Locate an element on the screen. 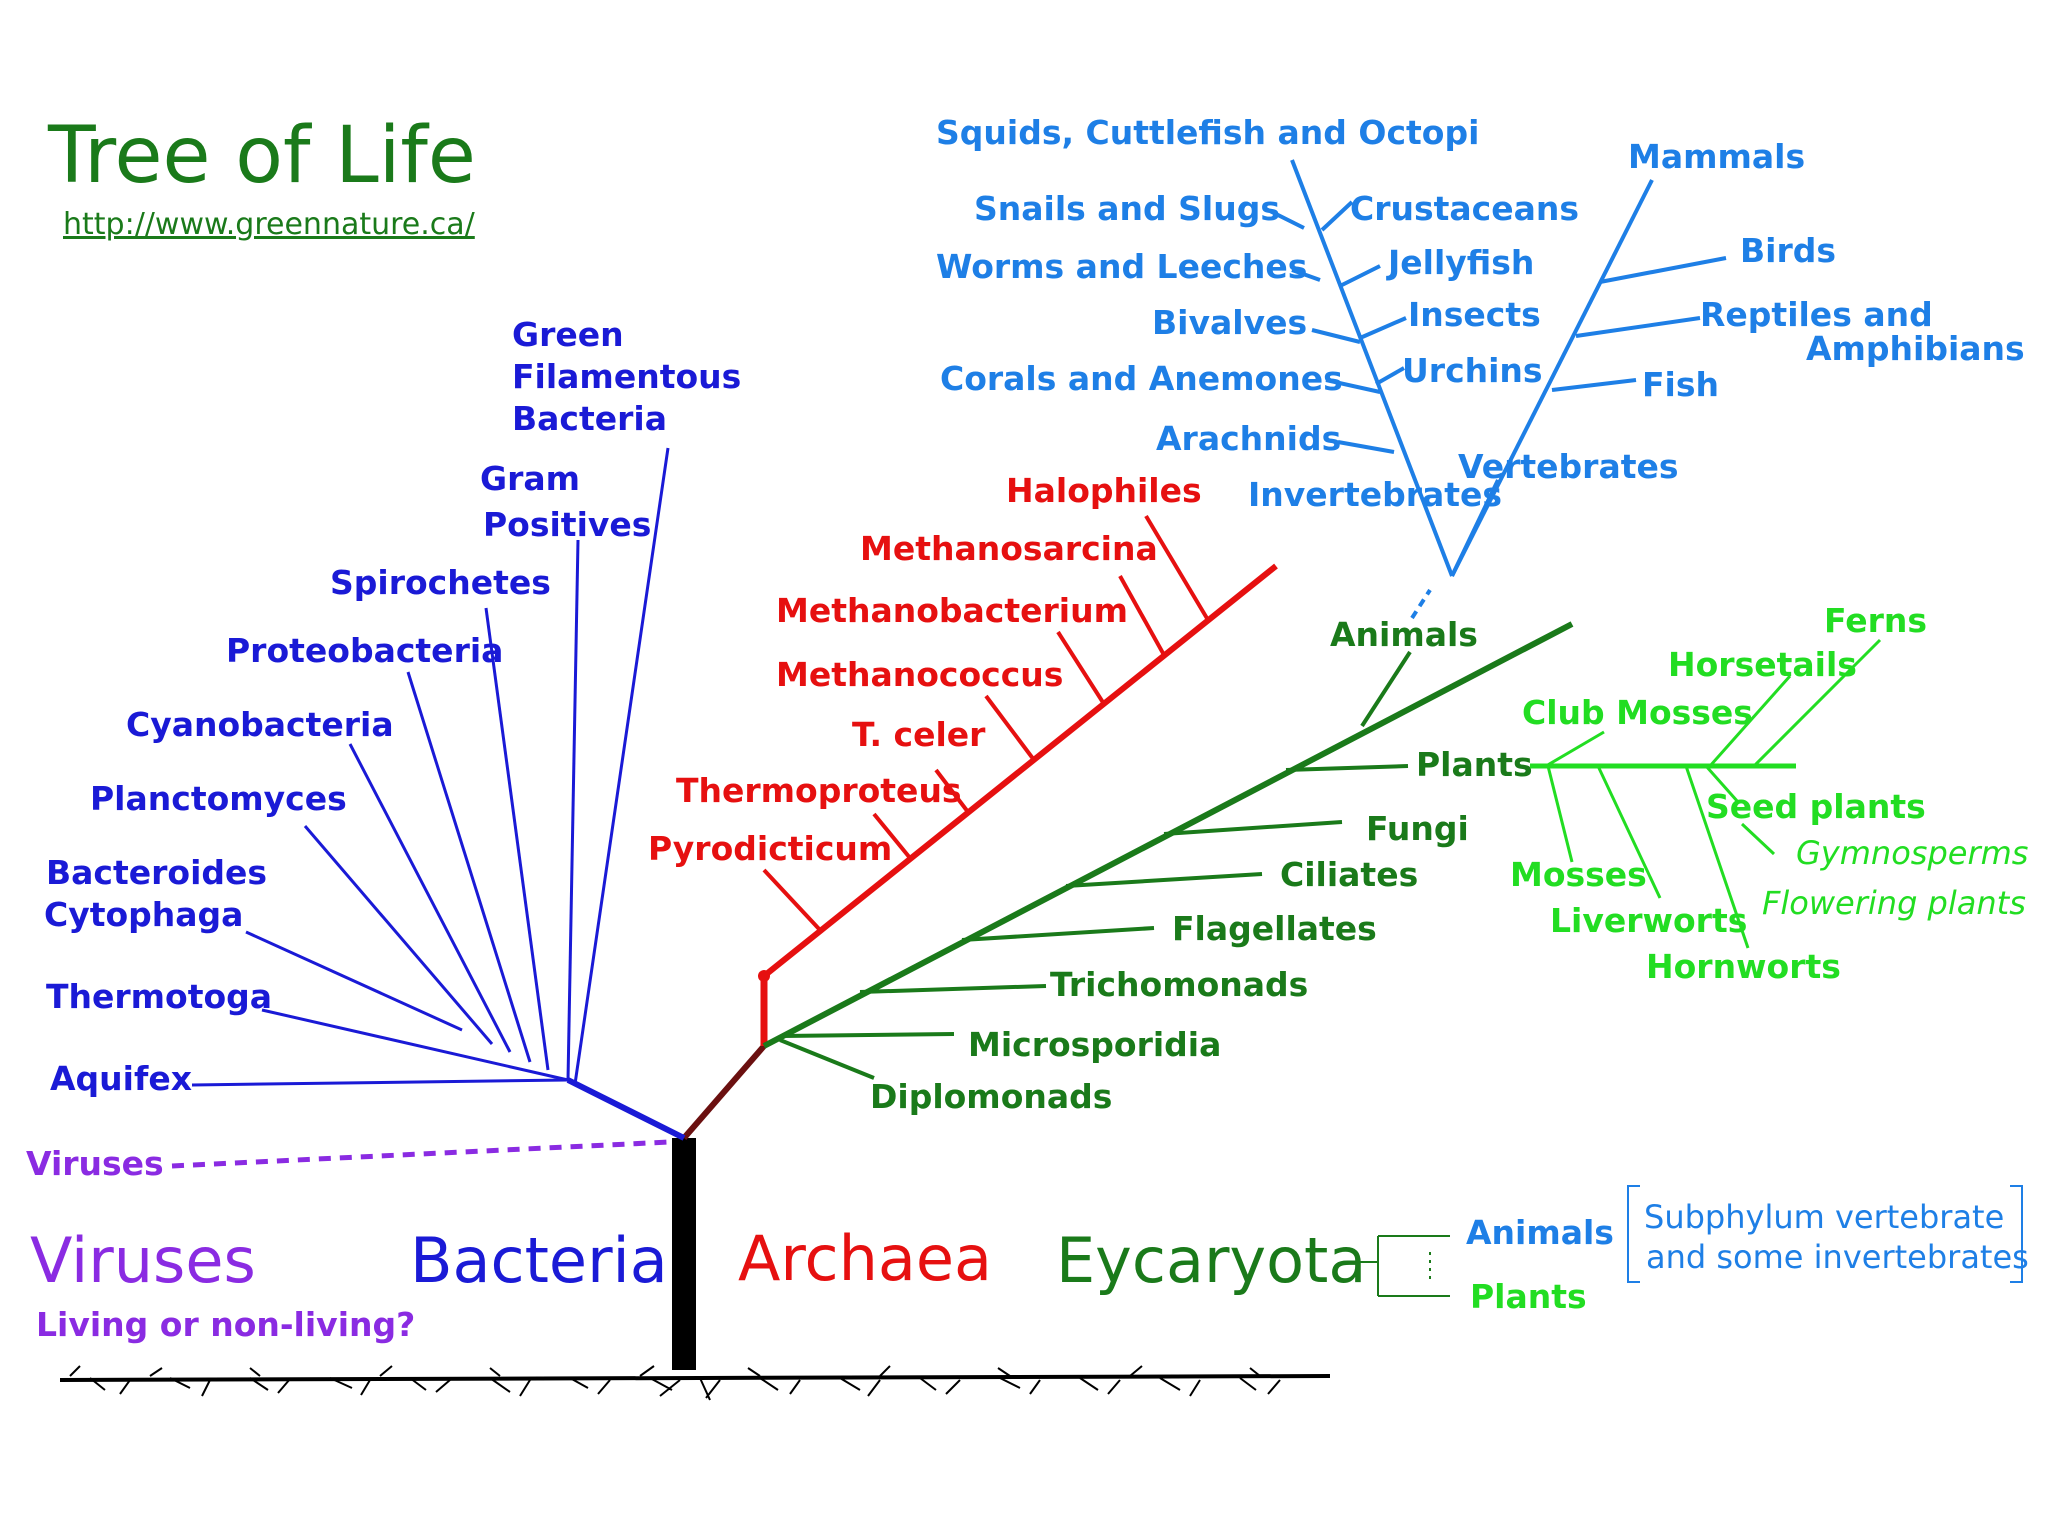 This screenshot has height=1536, width=2048. thermoproteus-label: Thermoproteus is located at coordinates (819, 790).